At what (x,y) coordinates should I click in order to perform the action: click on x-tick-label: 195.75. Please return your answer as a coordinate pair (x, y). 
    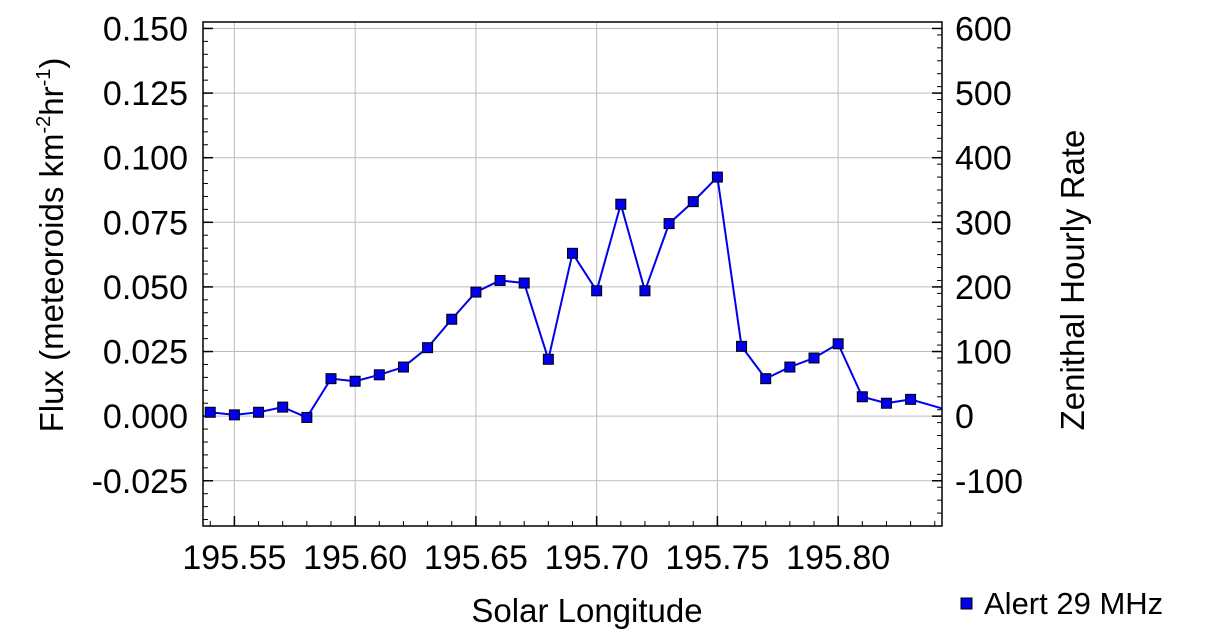
    Looking at the image, I should click on (717, 558).